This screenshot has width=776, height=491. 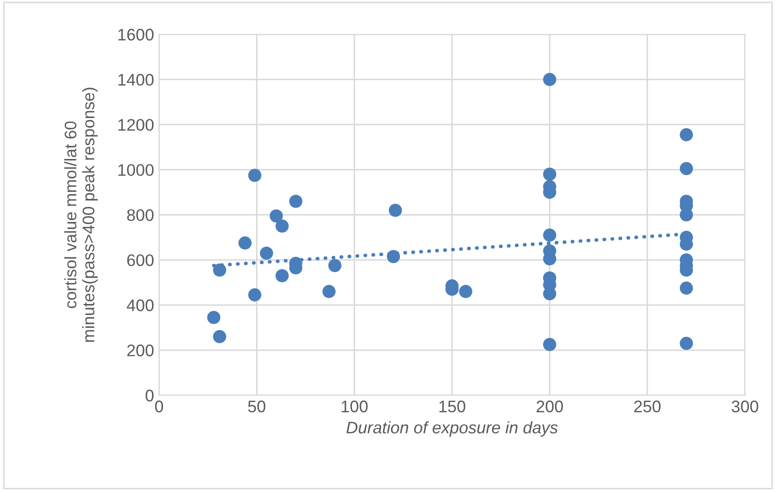 What do you see at coordinates (549, 406) in the screenshot?
I see `x-tick-label: 200` at bounding box center [549, 406].